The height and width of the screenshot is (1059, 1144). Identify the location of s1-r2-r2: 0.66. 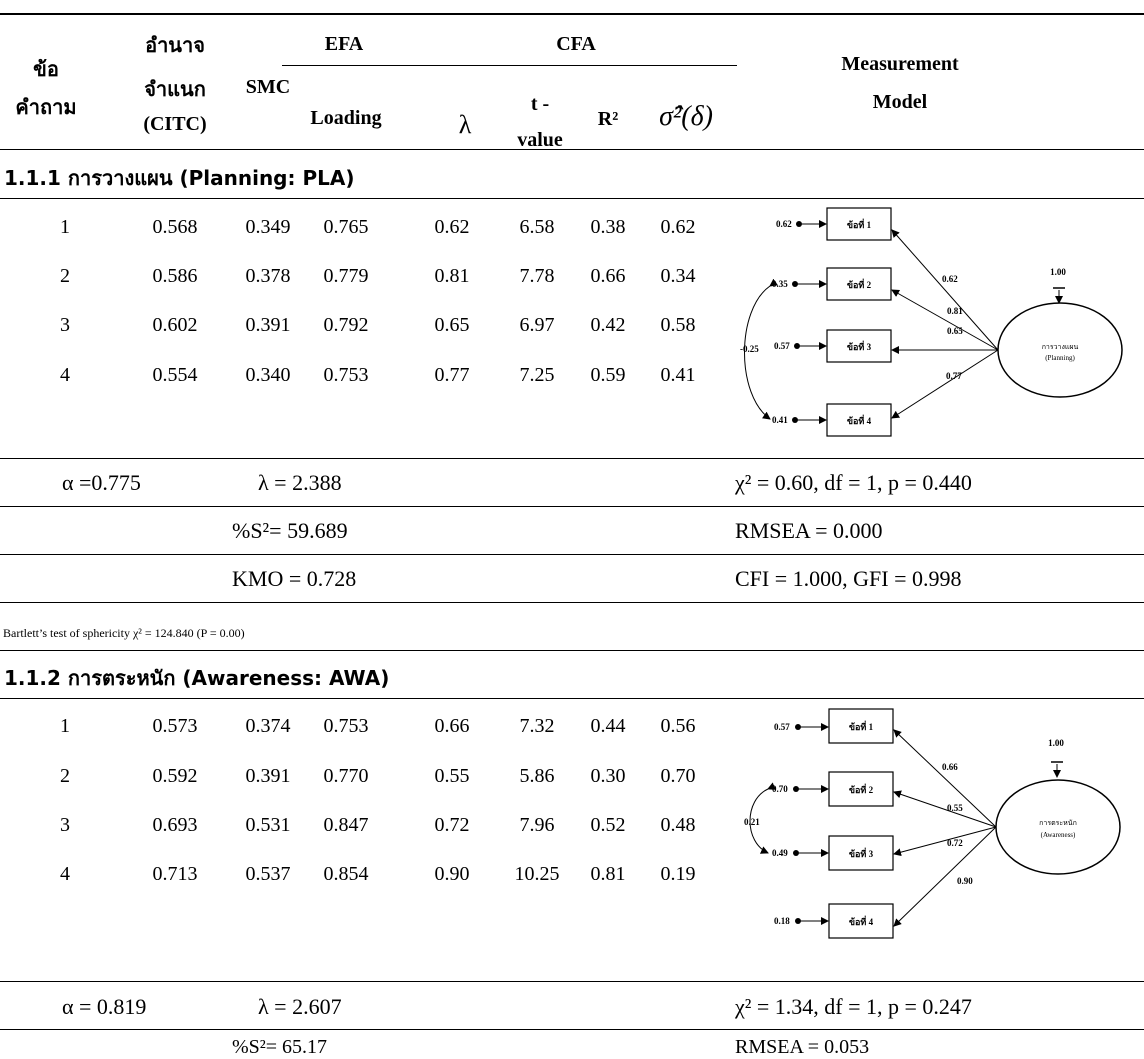
(608, 276).